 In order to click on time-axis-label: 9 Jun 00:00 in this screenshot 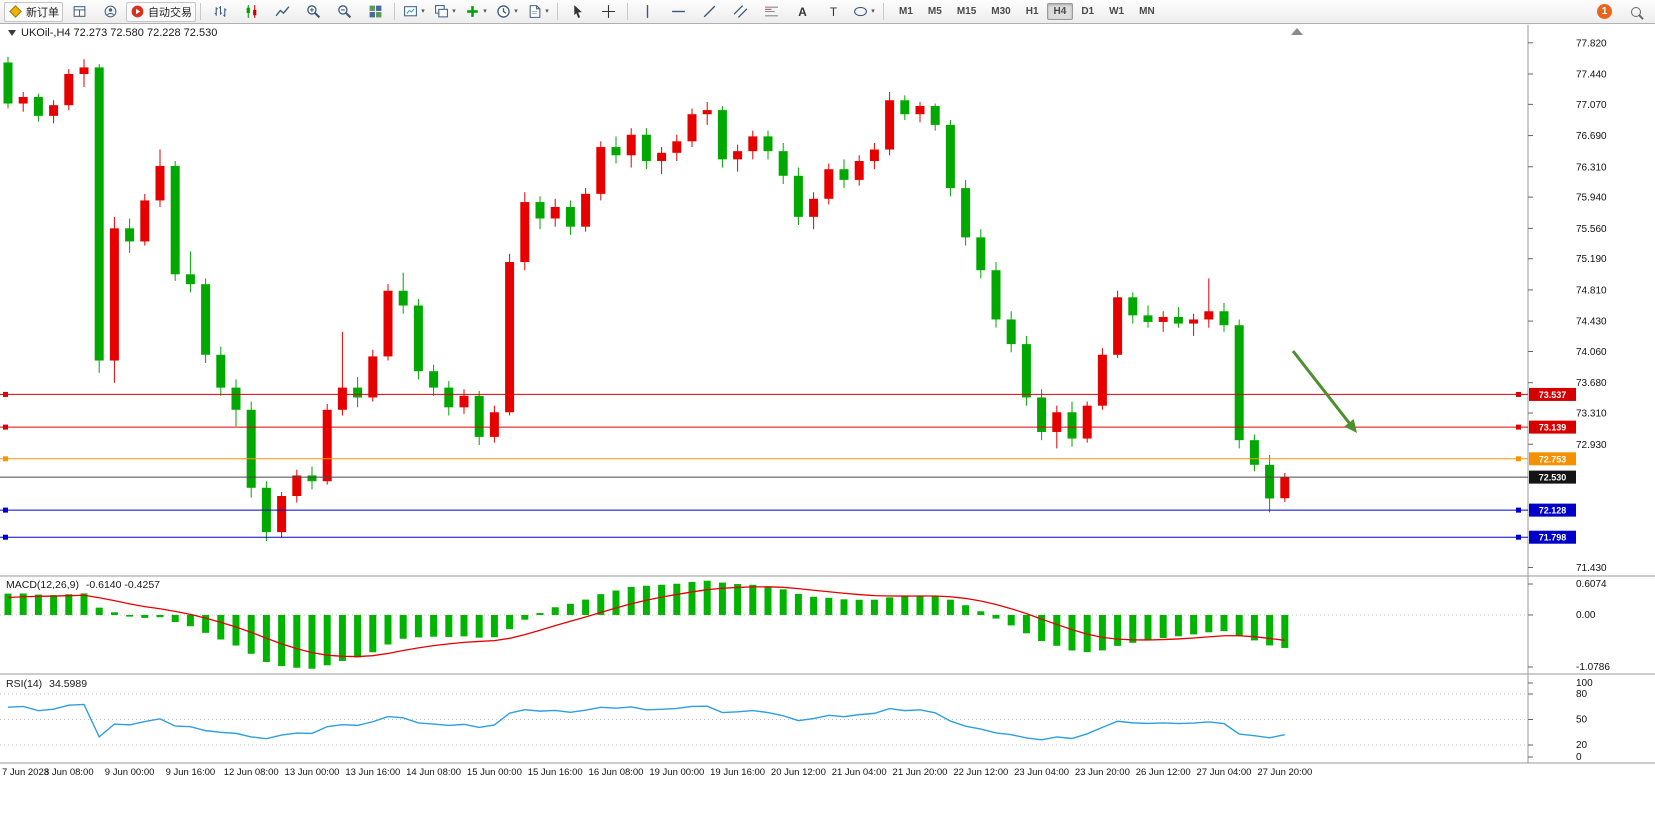, I will do `click(130, 772)`.